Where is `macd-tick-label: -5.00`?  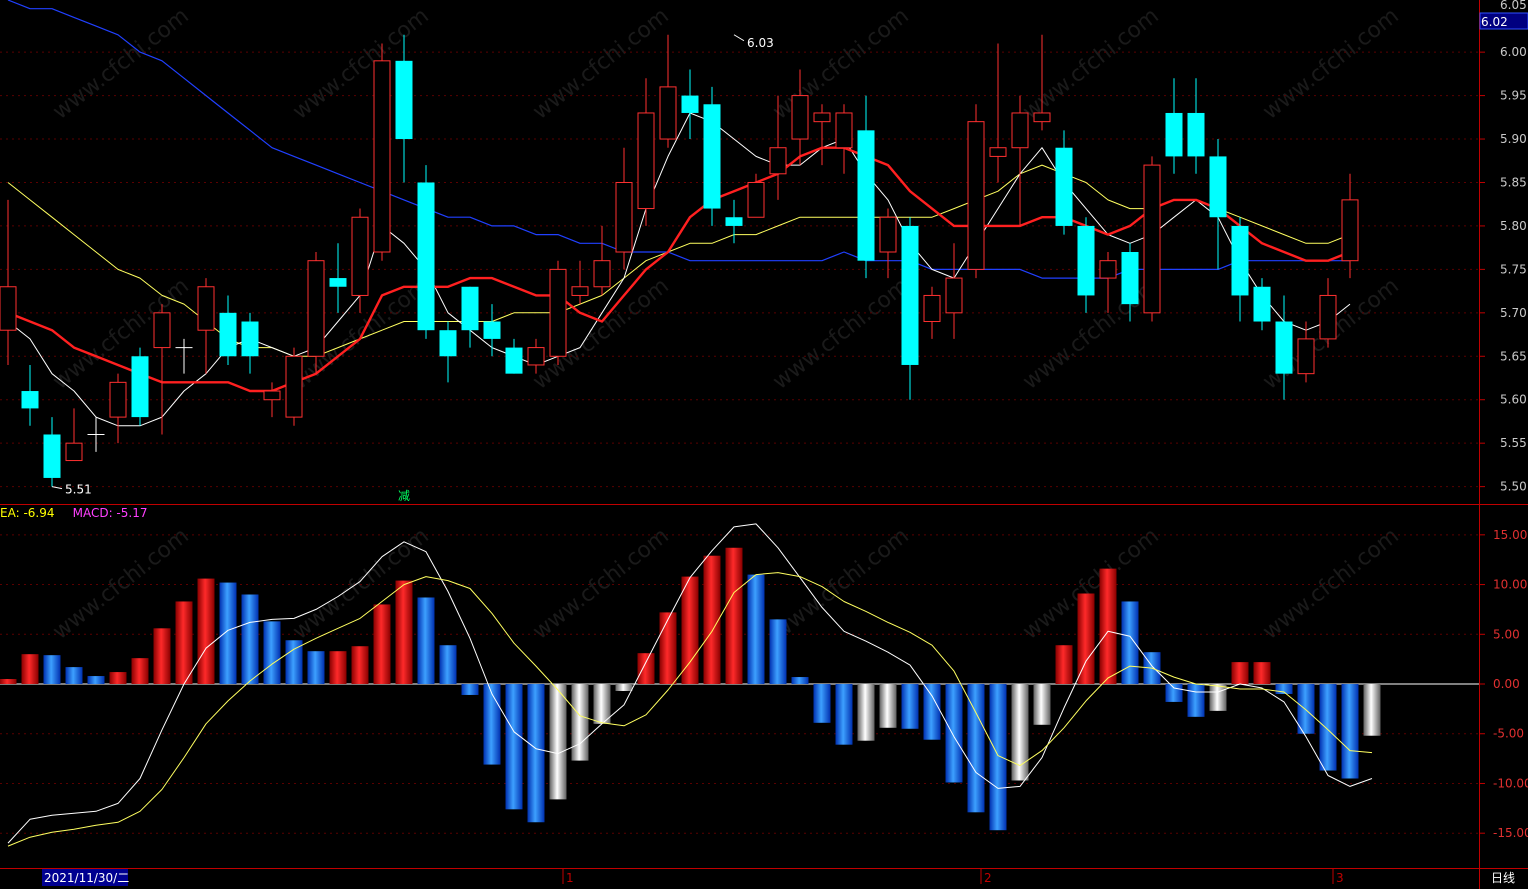
macd-tick-label: -5.00 is located at coordinates (1508, 734).